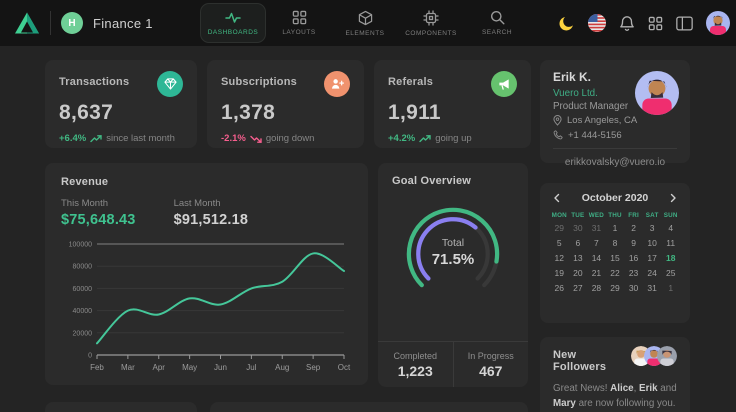  I want to click on vuero-logo-icon, so click(27, 23).